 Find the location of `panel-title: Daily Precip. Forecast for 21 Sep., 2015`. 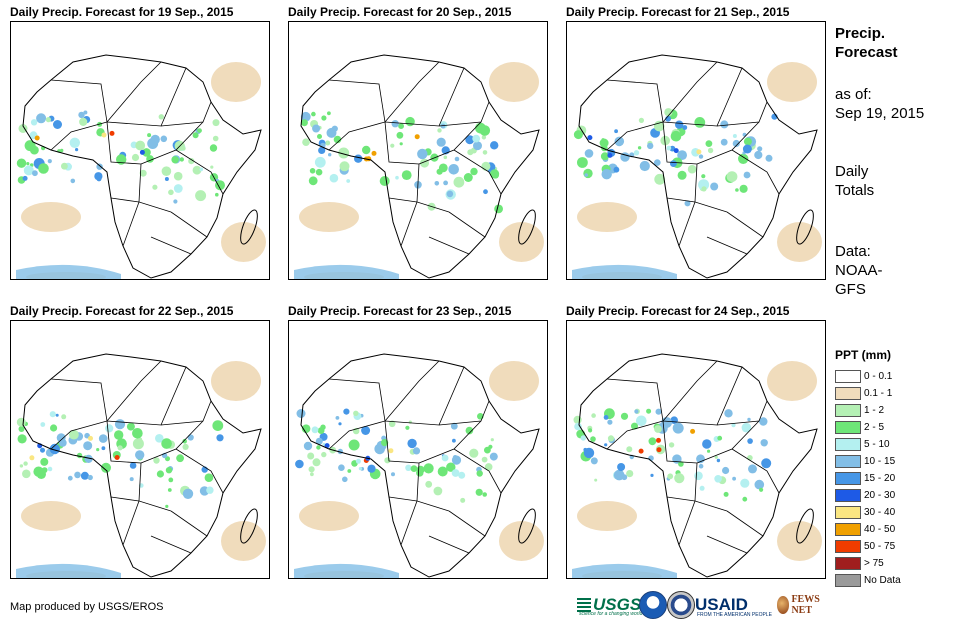

panel-title: Daily Precip. Forecast for 21 Sep., 2015 is located at coordinates (678, 12).